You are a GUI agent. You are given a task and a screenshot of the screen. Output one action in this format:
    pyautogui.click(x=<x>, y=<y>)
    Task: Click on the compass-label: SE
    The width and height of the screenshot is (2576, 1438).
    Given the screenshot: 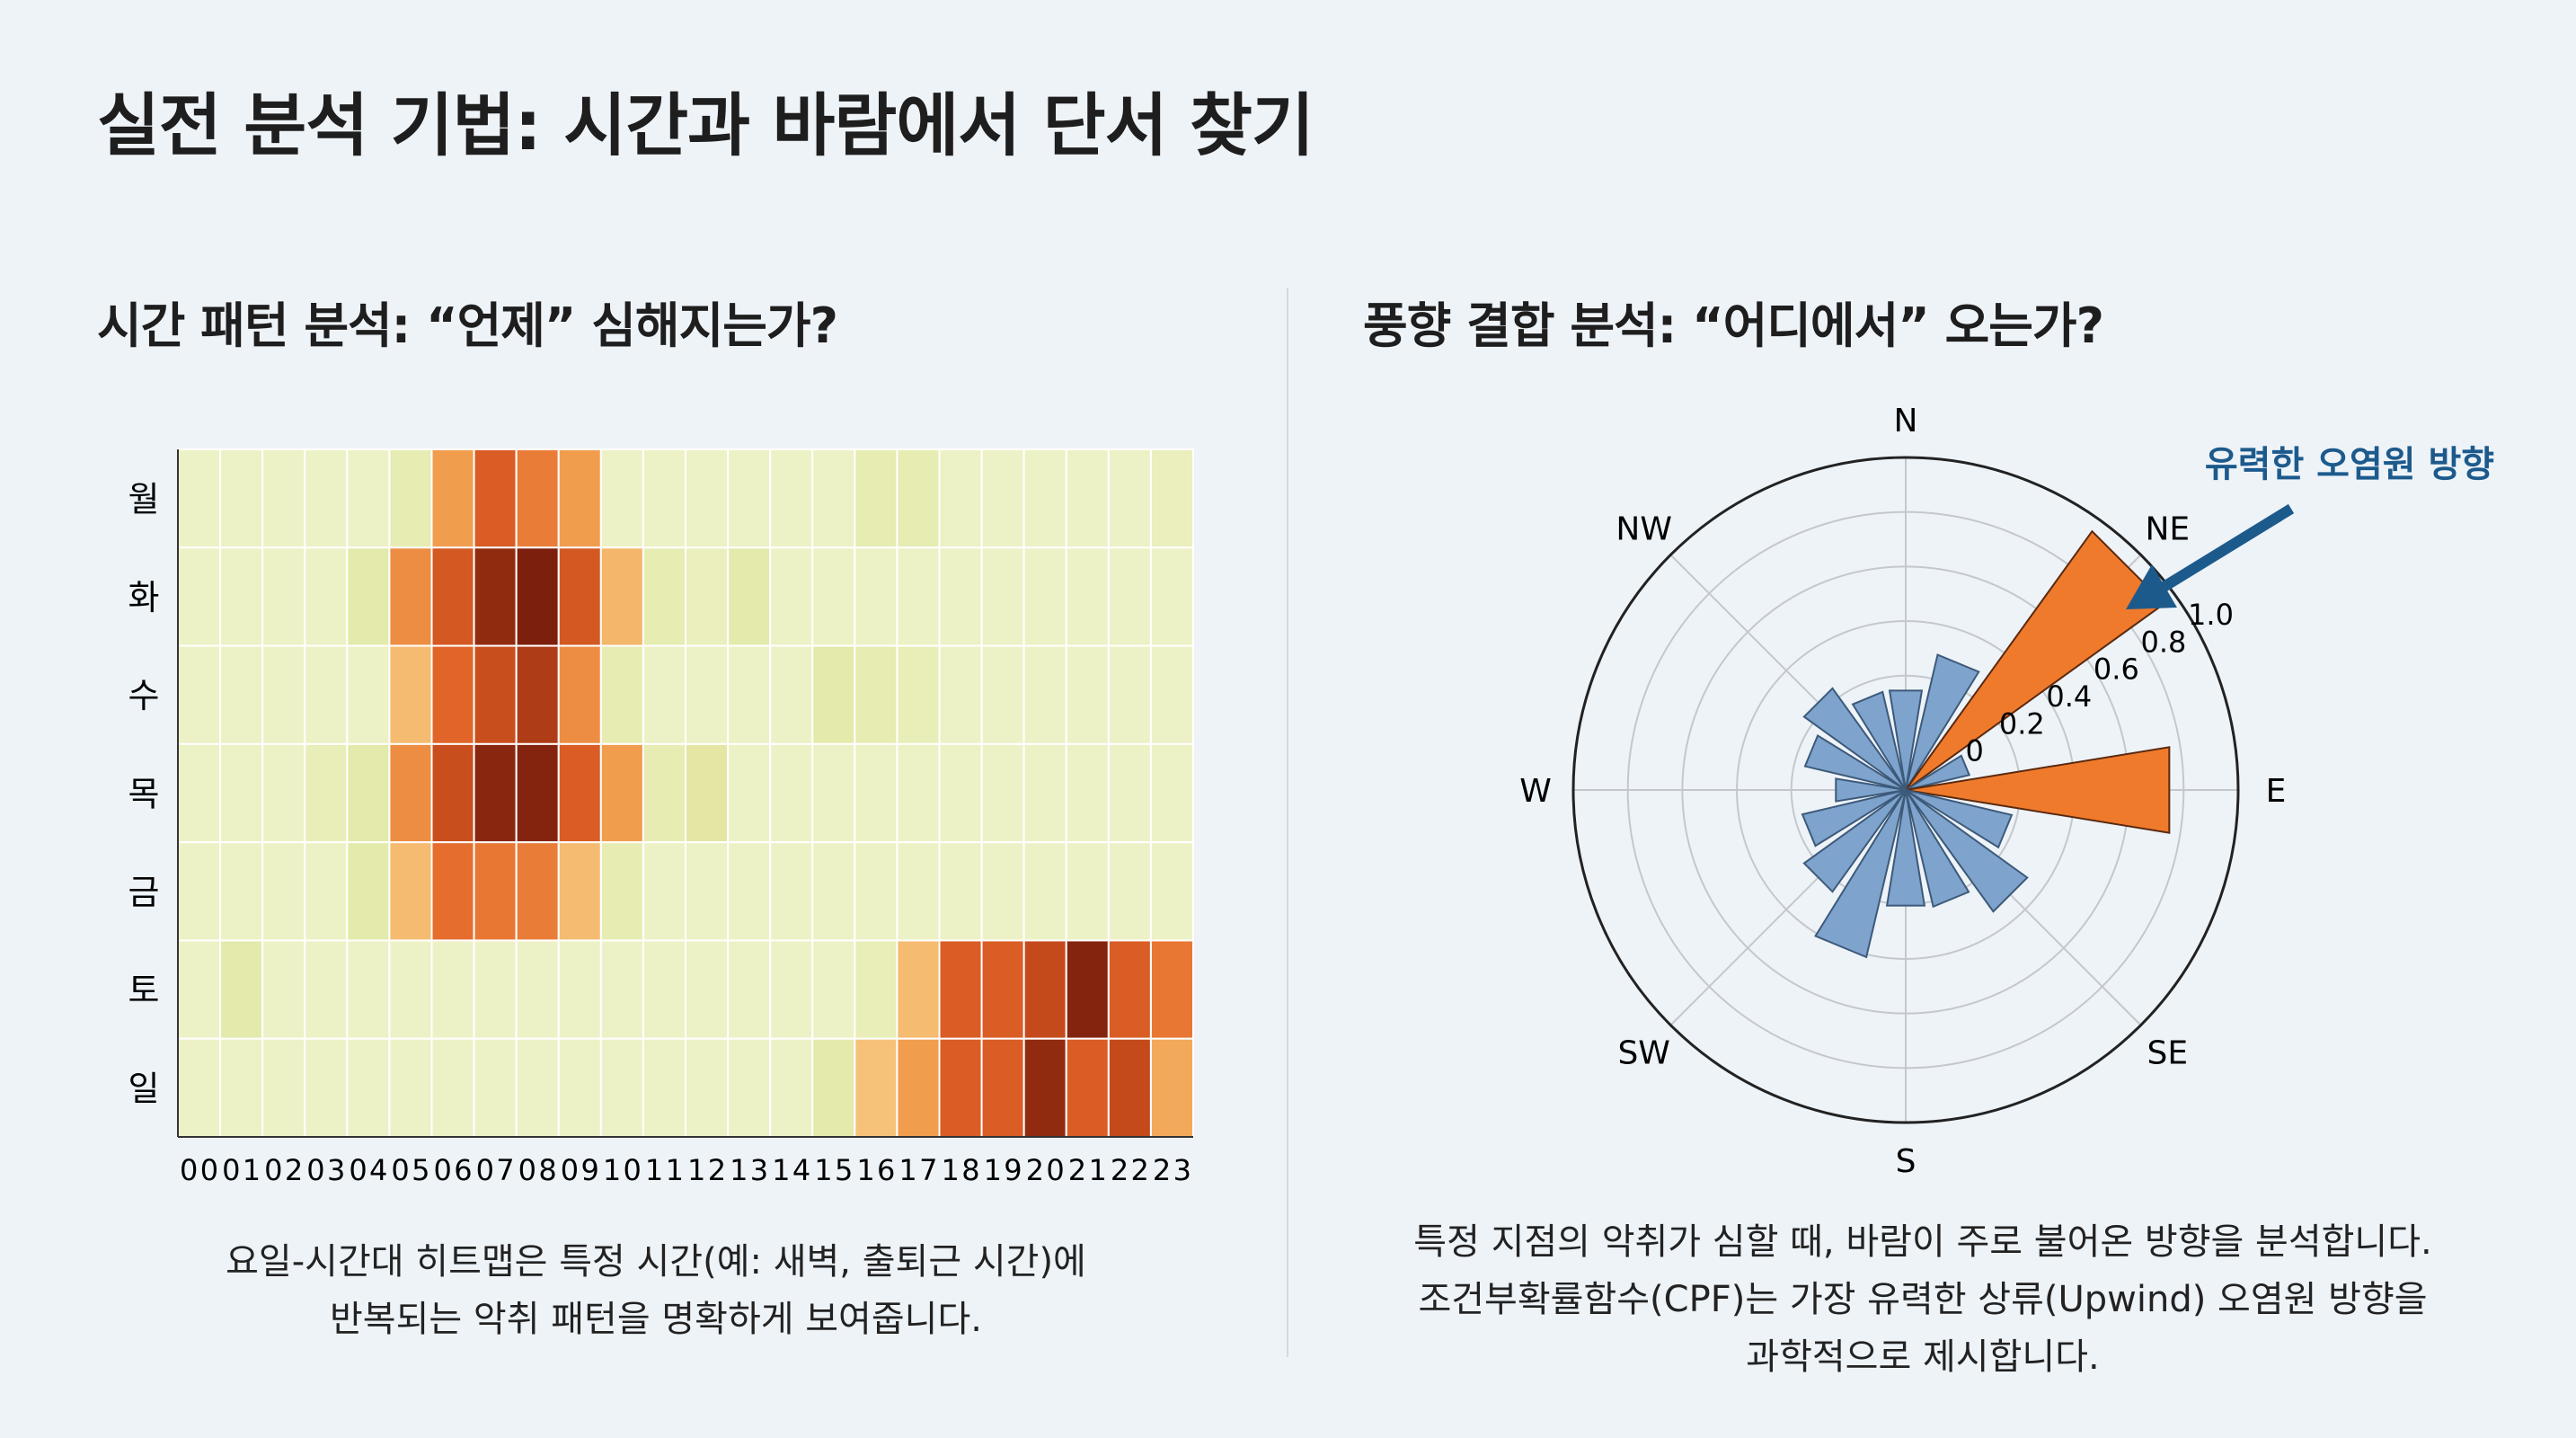 What is the action you would take?
    pyautogui.click(x=2168, y=1052)
    